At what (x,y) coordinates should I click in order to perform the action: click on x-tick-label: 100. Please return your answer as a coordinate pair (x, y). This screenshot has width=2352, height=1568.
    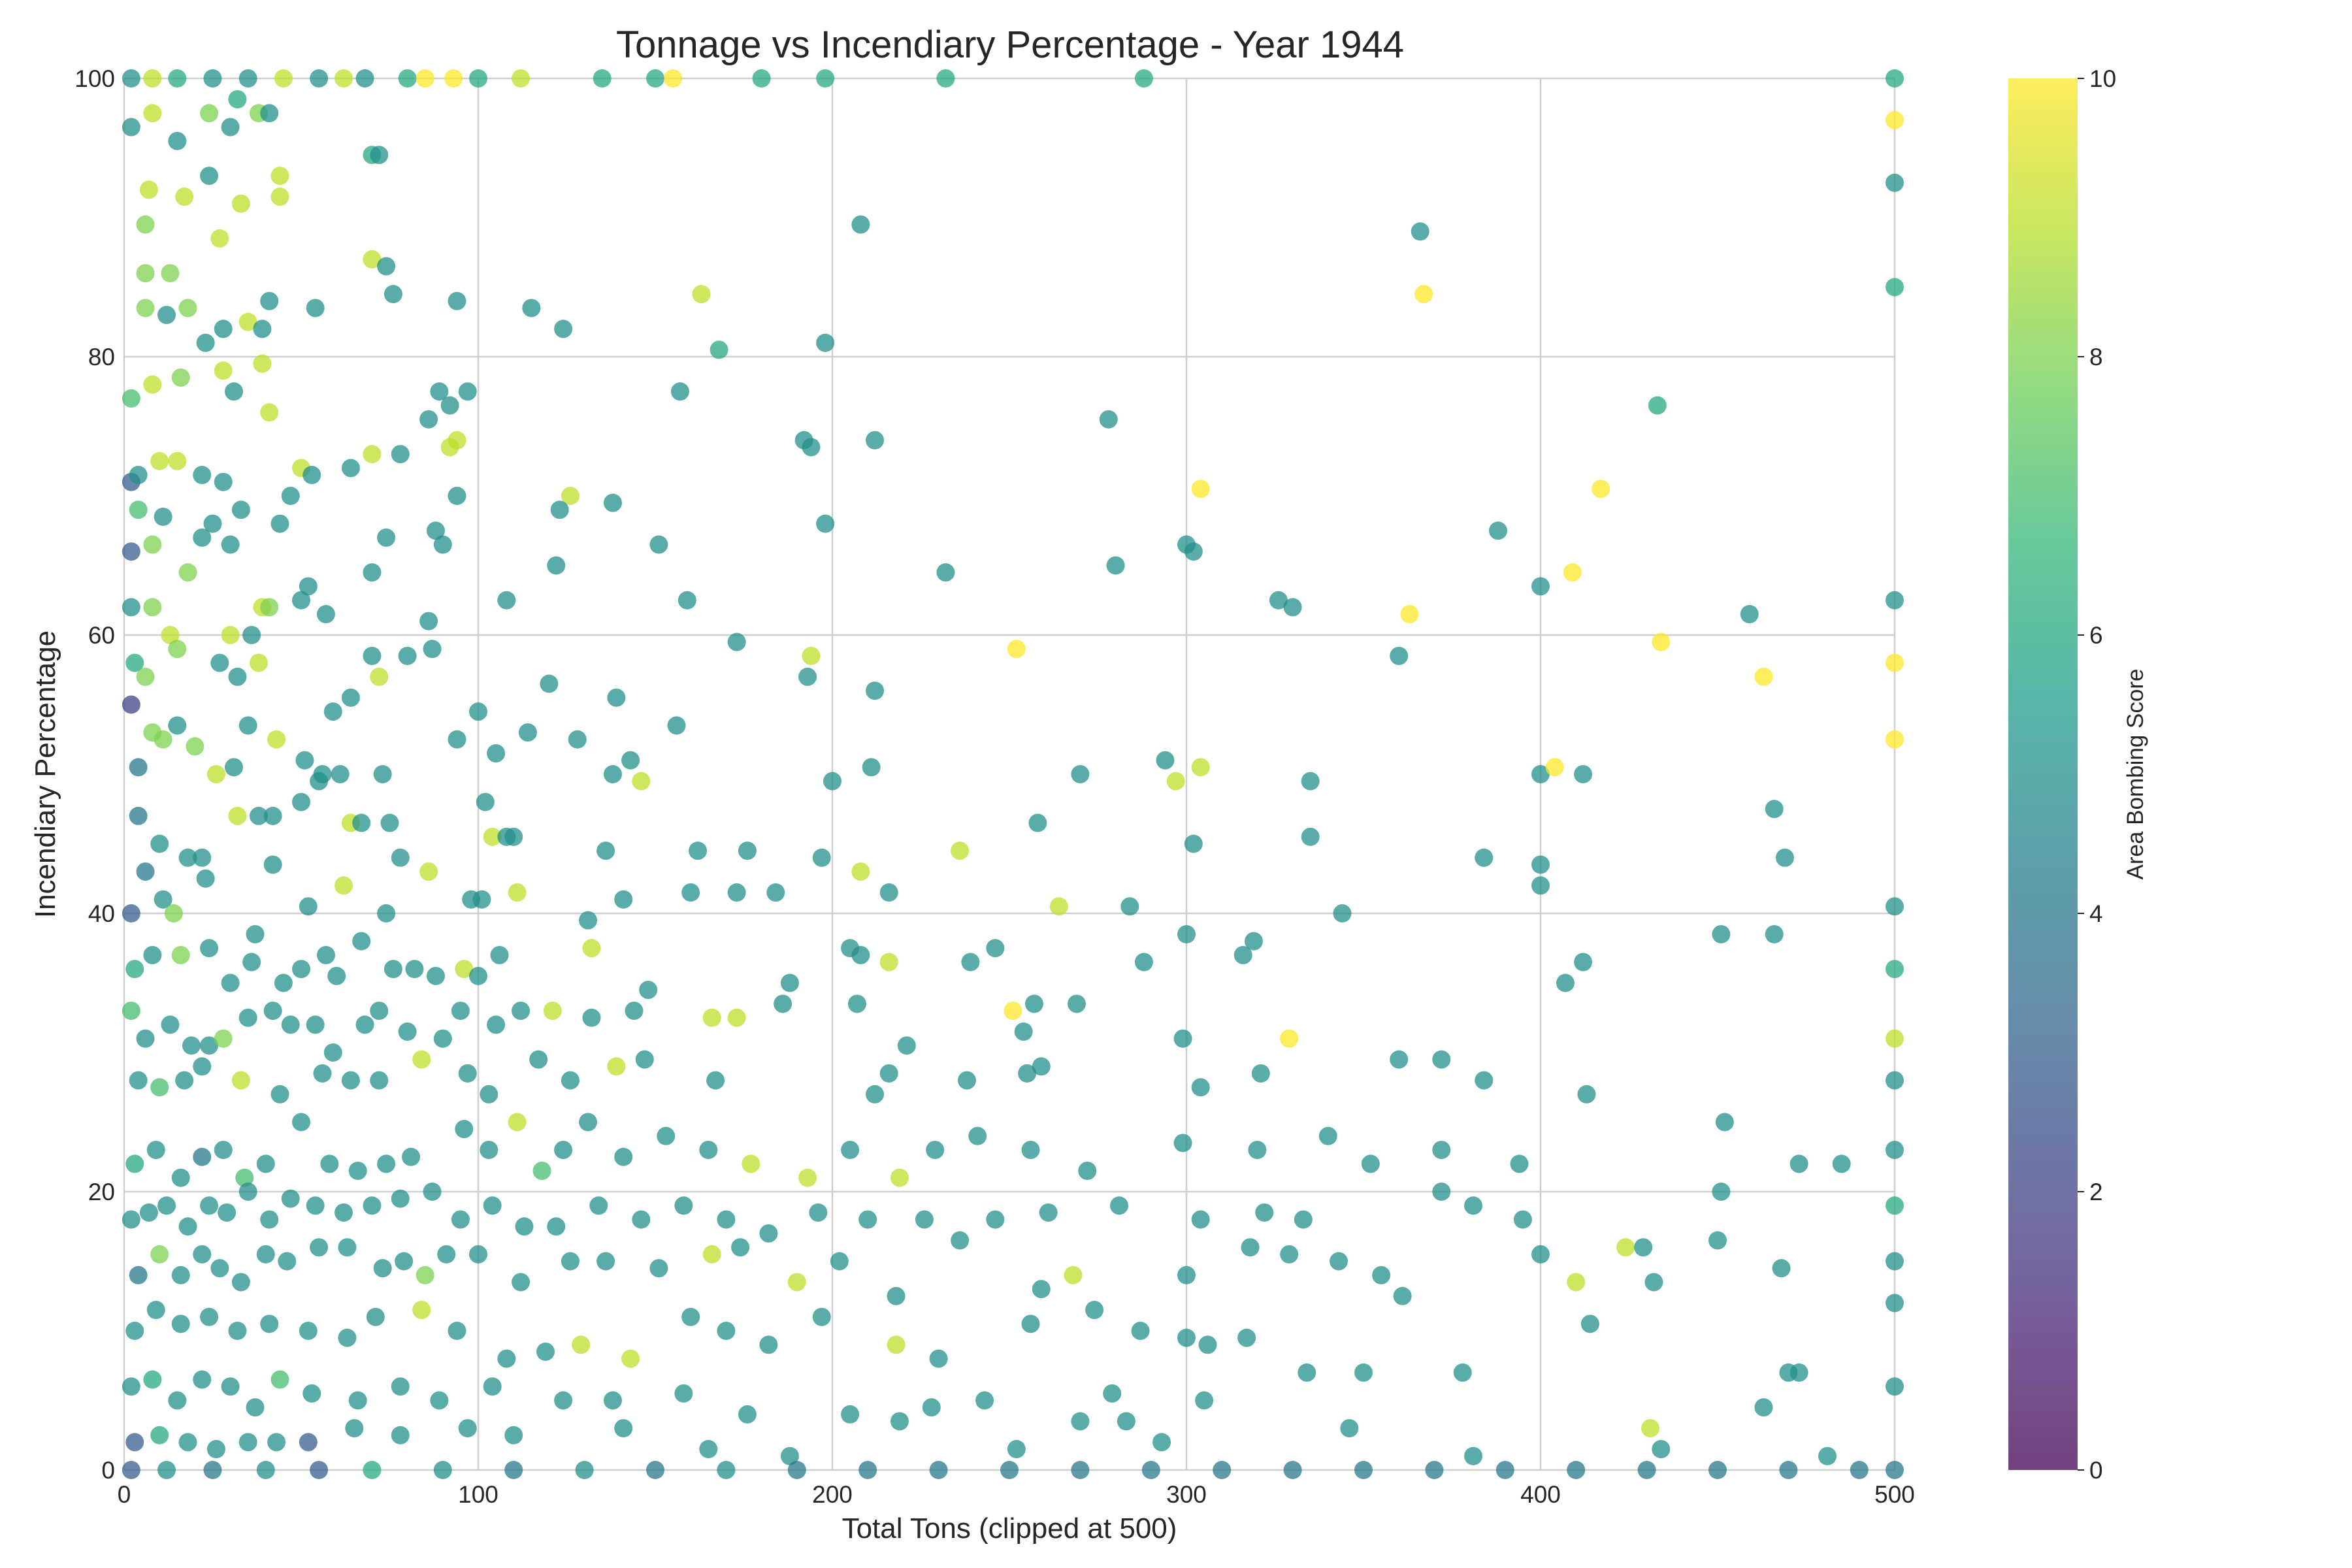
    Looking at the image, I should click on (478, 1494).